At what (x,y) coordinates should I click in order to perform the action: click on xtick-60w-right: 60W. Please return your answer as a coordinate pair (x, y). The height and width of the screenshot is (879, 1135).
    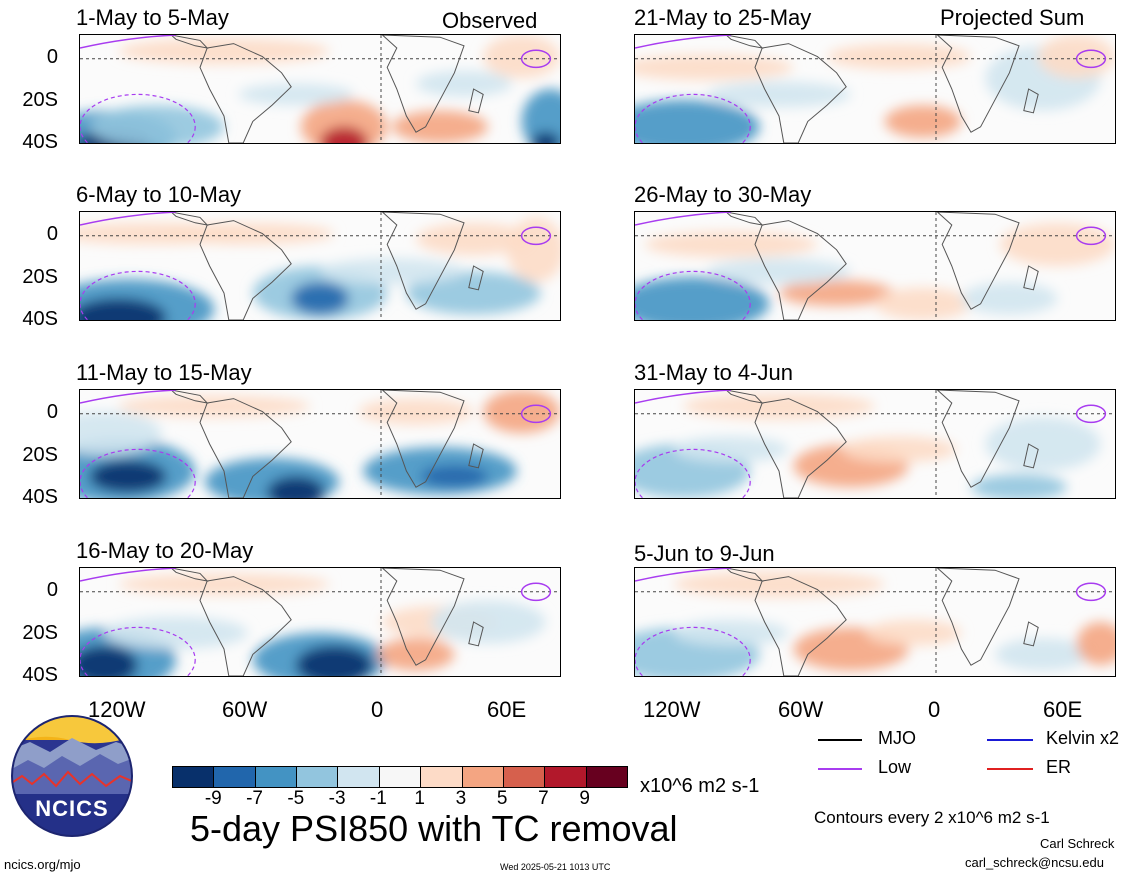
    Looking at the image, I should click on (801, 709).